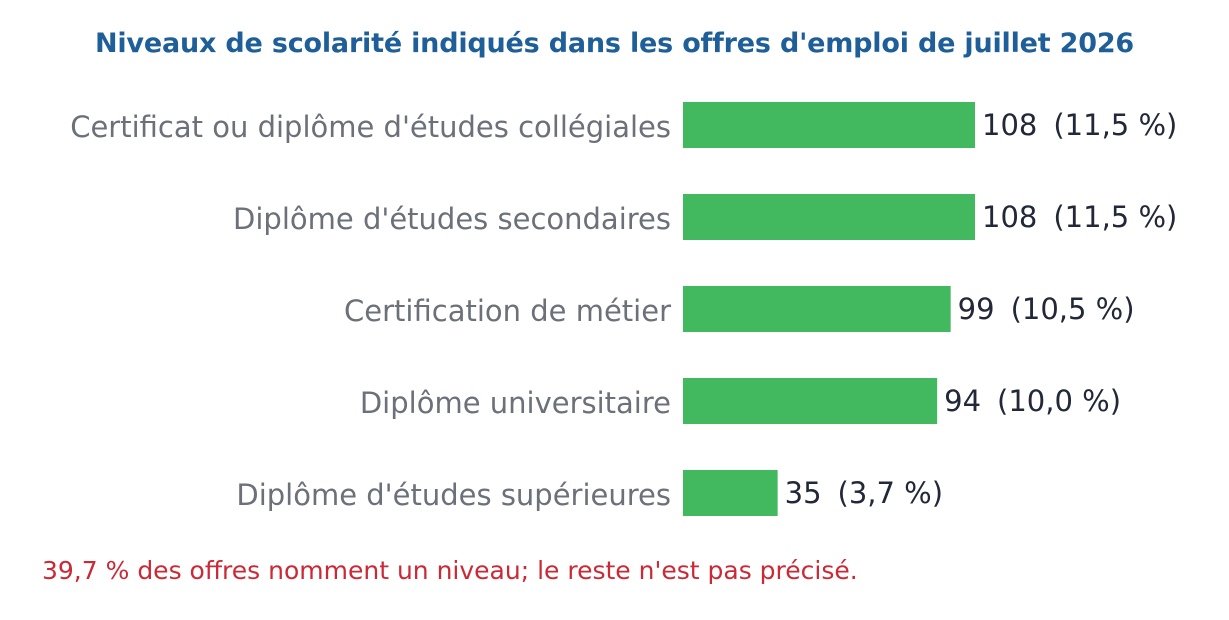 This screenshot has height=620, width=1229. Describe the element at coordinates (976, 309) in the screenshot. I see `value-label: 99` at that location.